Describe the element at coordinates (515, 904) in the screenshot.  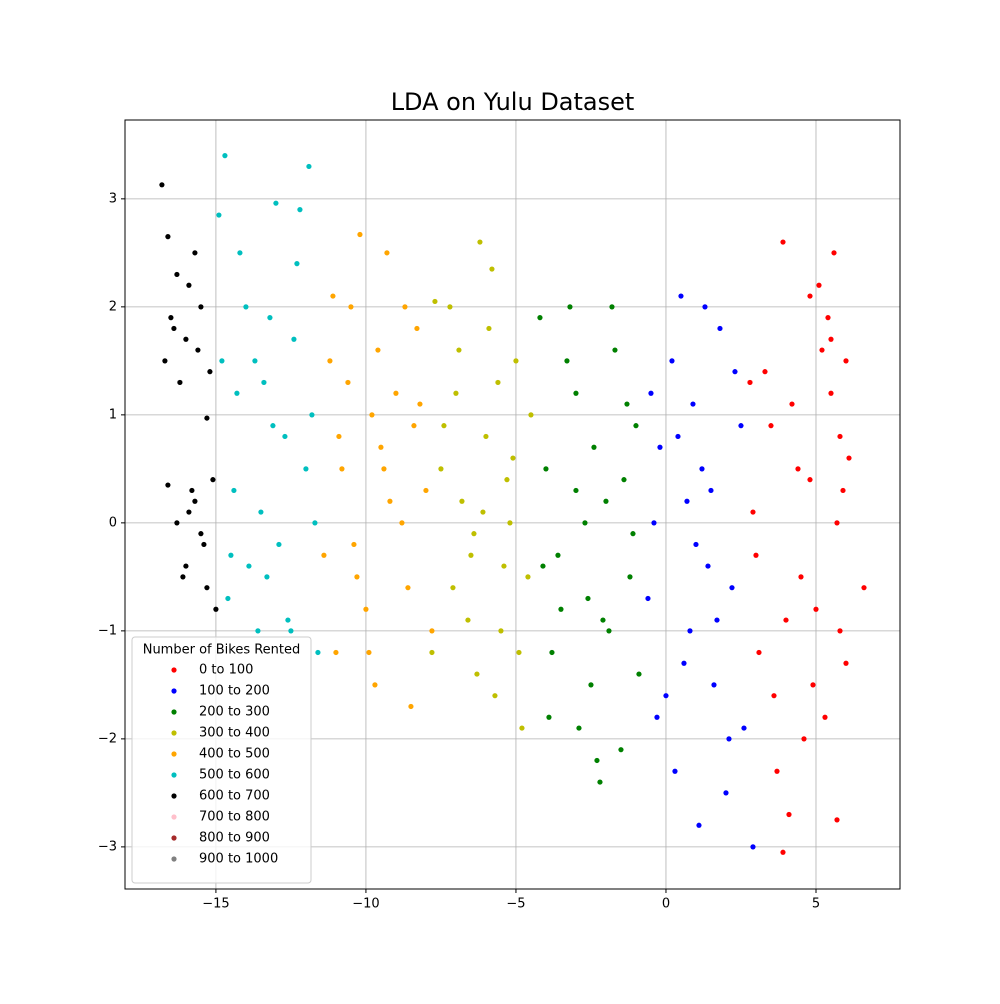
I see `x-tick-label: −5` at that location.